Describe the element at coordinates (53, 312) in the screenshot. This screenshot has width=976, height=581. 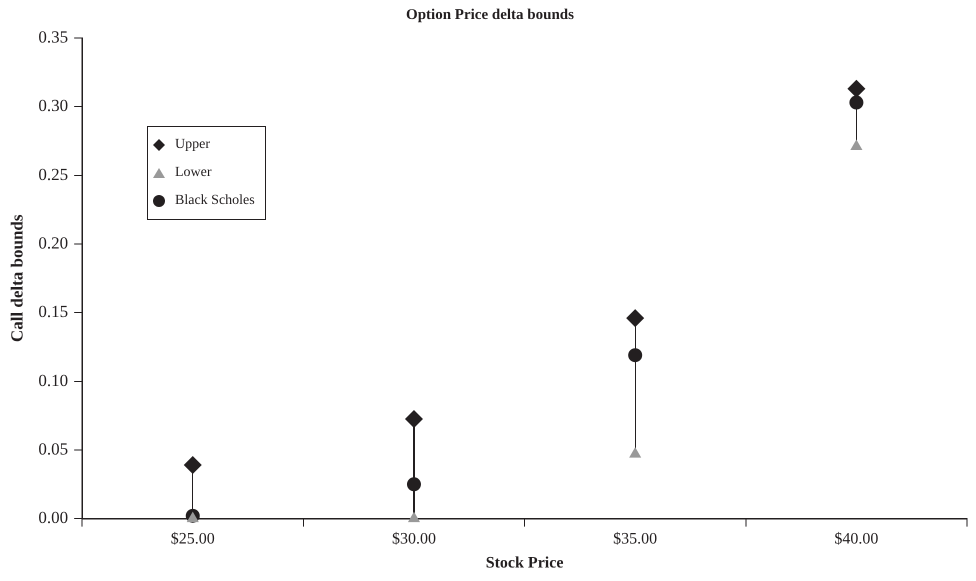
I see `y-tick-label: 0.15` at that location.